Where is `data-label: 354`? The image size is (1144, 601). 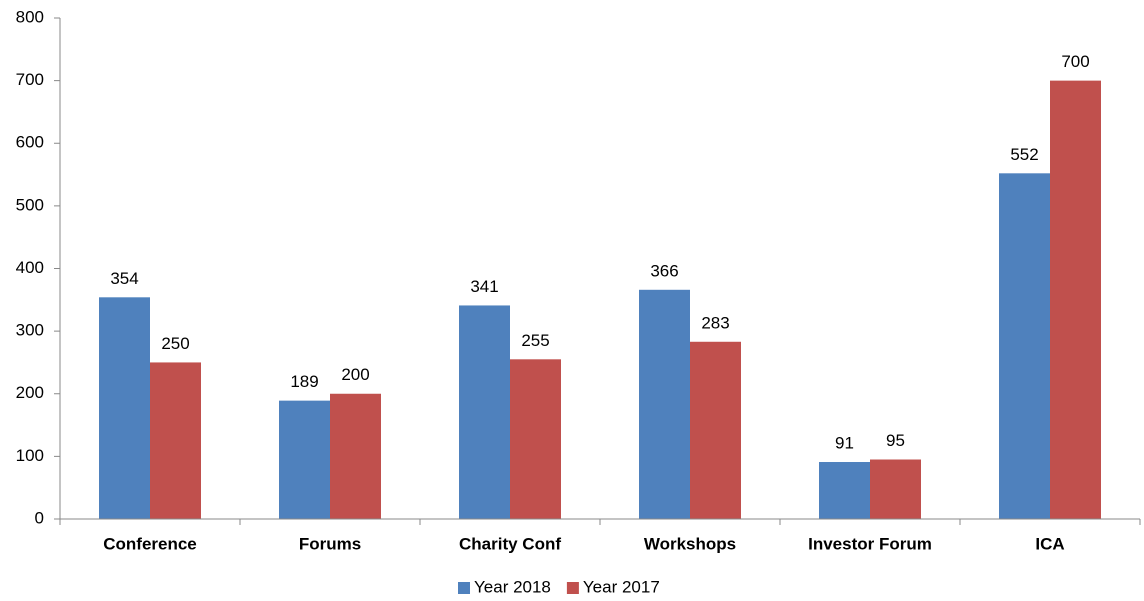 data-label: 354 is located at coordinates (124, 278).